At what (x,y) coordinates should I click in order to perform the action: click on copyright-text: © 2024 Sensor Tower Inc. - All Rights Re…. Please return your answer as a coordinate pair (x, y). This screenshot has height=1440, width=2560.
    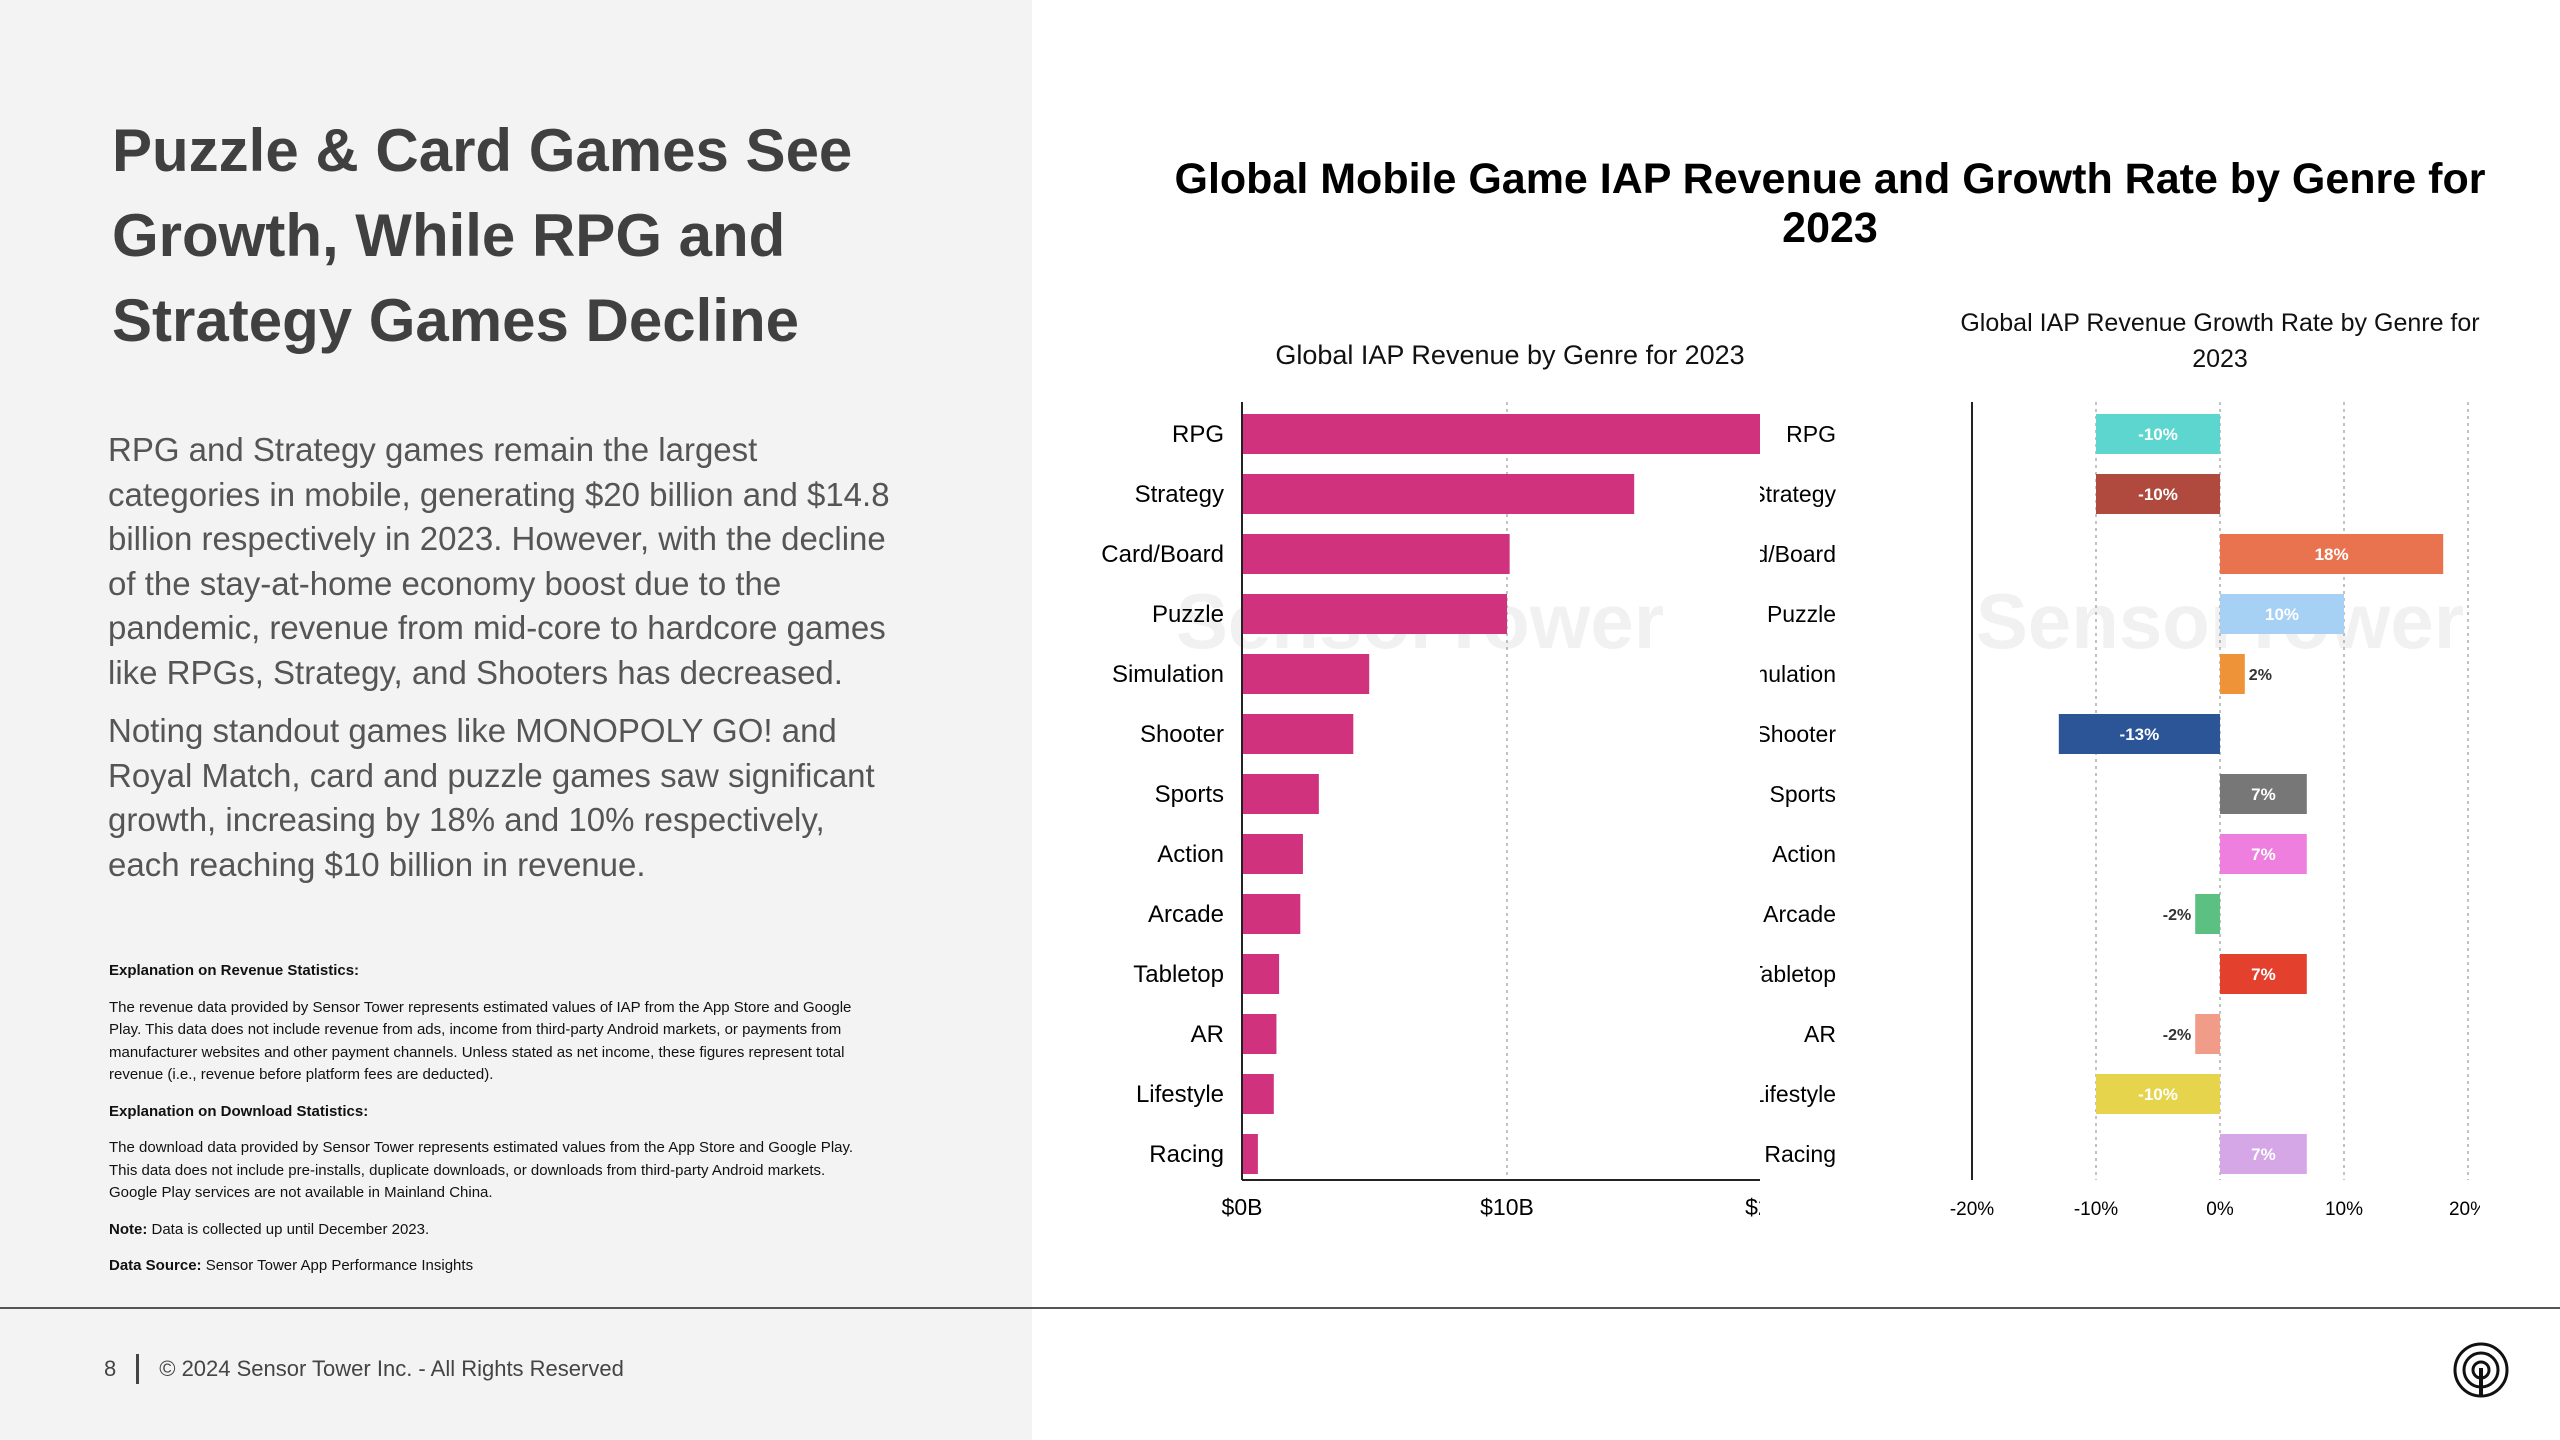
    Looking at the image, I should click on (391, 1368).